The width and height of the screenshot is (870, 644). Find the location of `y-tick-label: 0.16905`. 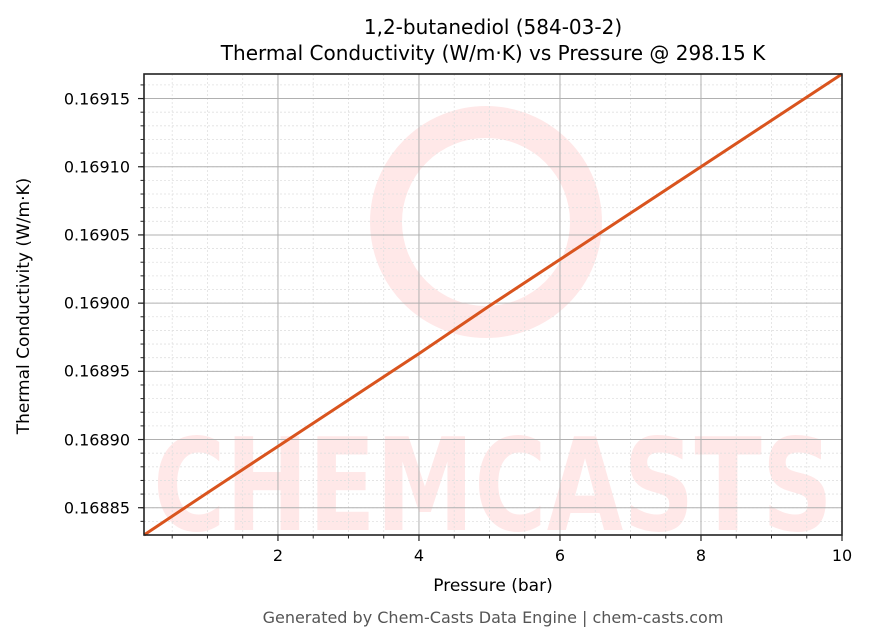

y-tick-label: 0.16905 is located at coordinates (96, 235).